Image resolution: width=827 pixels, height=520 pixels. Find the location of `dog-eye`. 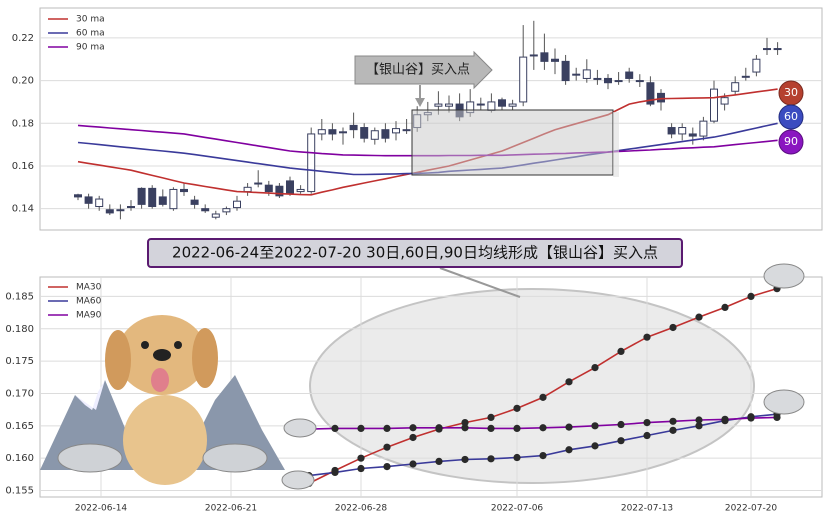

dog-eye is located at coordinates (145, 345).